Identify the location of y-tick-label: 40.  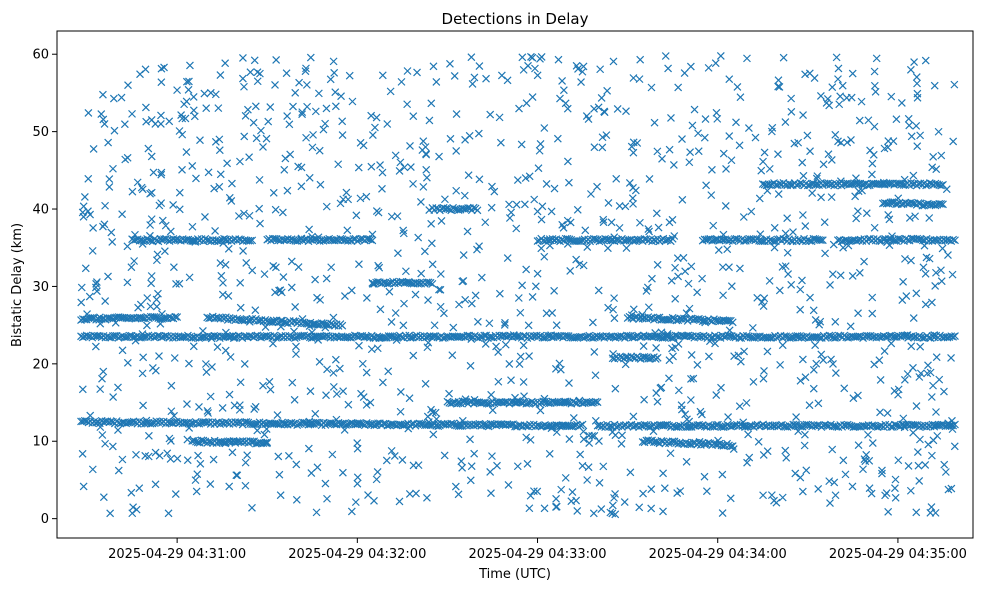
(40, 210).